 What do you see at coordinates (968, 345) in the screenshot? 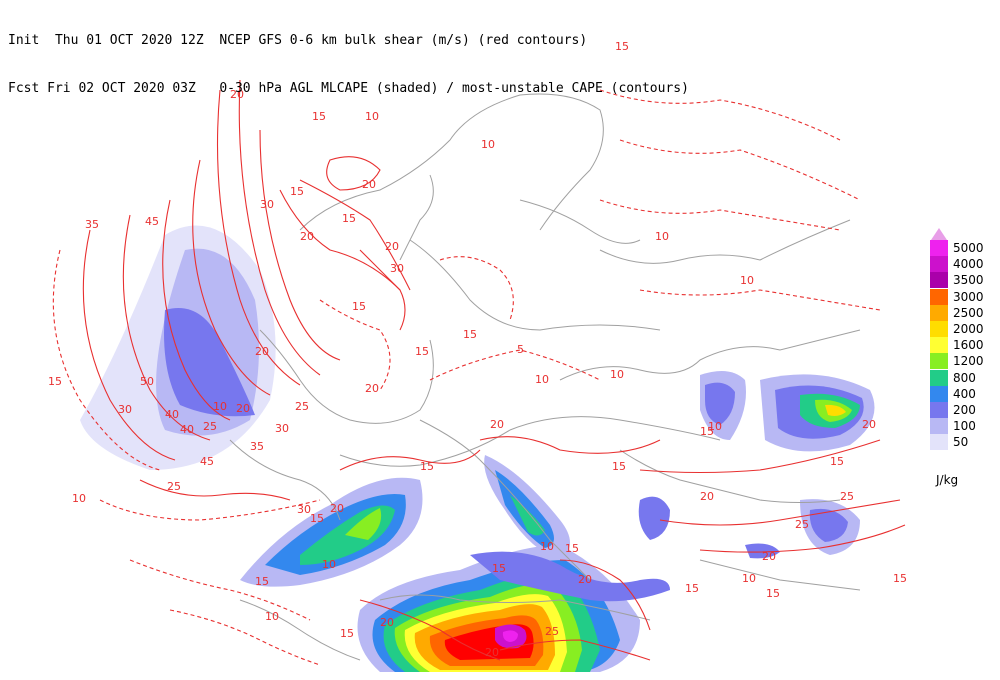
I see `legend-label: 1600` at bounding box center [968, 345].